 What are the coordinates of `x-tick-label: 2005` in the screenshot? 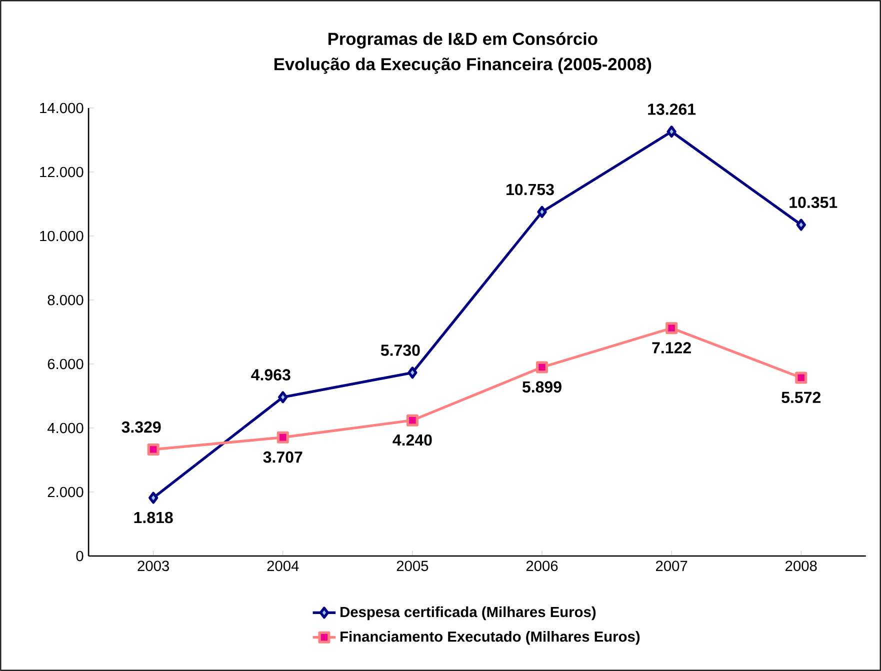 It's located at (412, 566).